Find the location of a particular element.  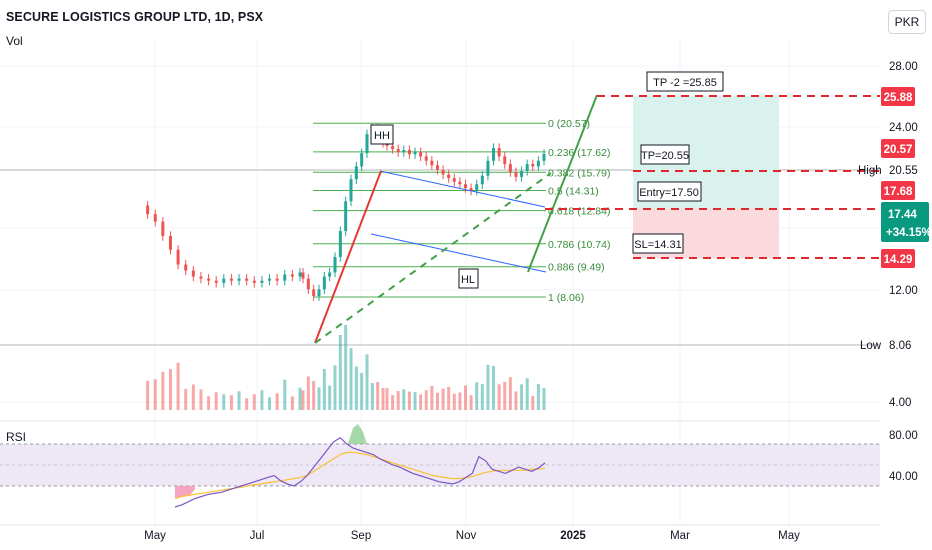

rsi-tick: 80.00 is located at coordinates (903, 436).